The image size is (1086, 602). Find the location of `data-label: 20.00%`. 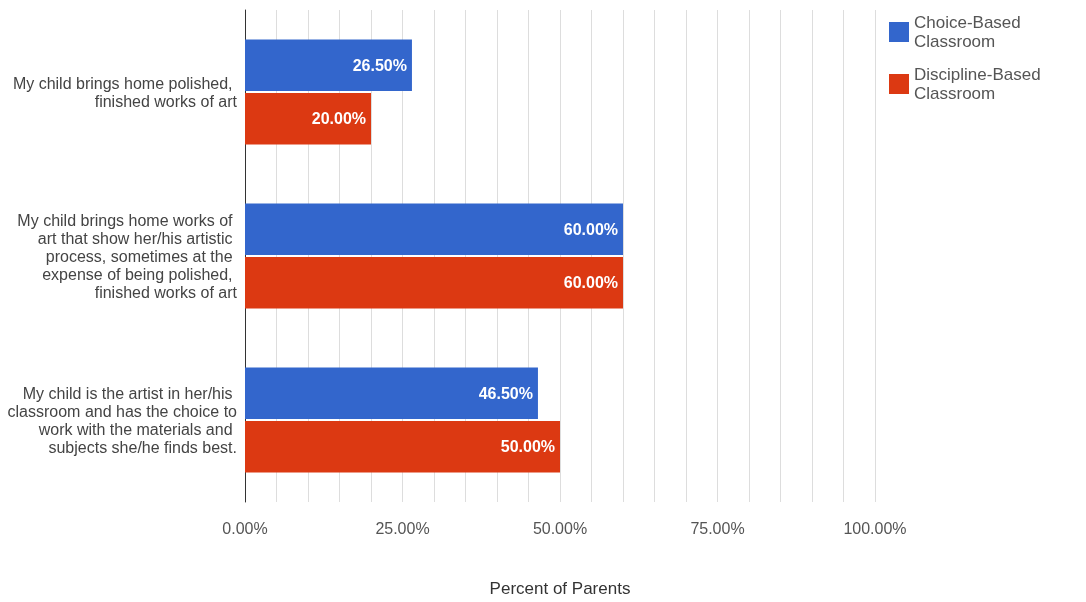

data-label: 20.00% is located at coordinates (338, 119).